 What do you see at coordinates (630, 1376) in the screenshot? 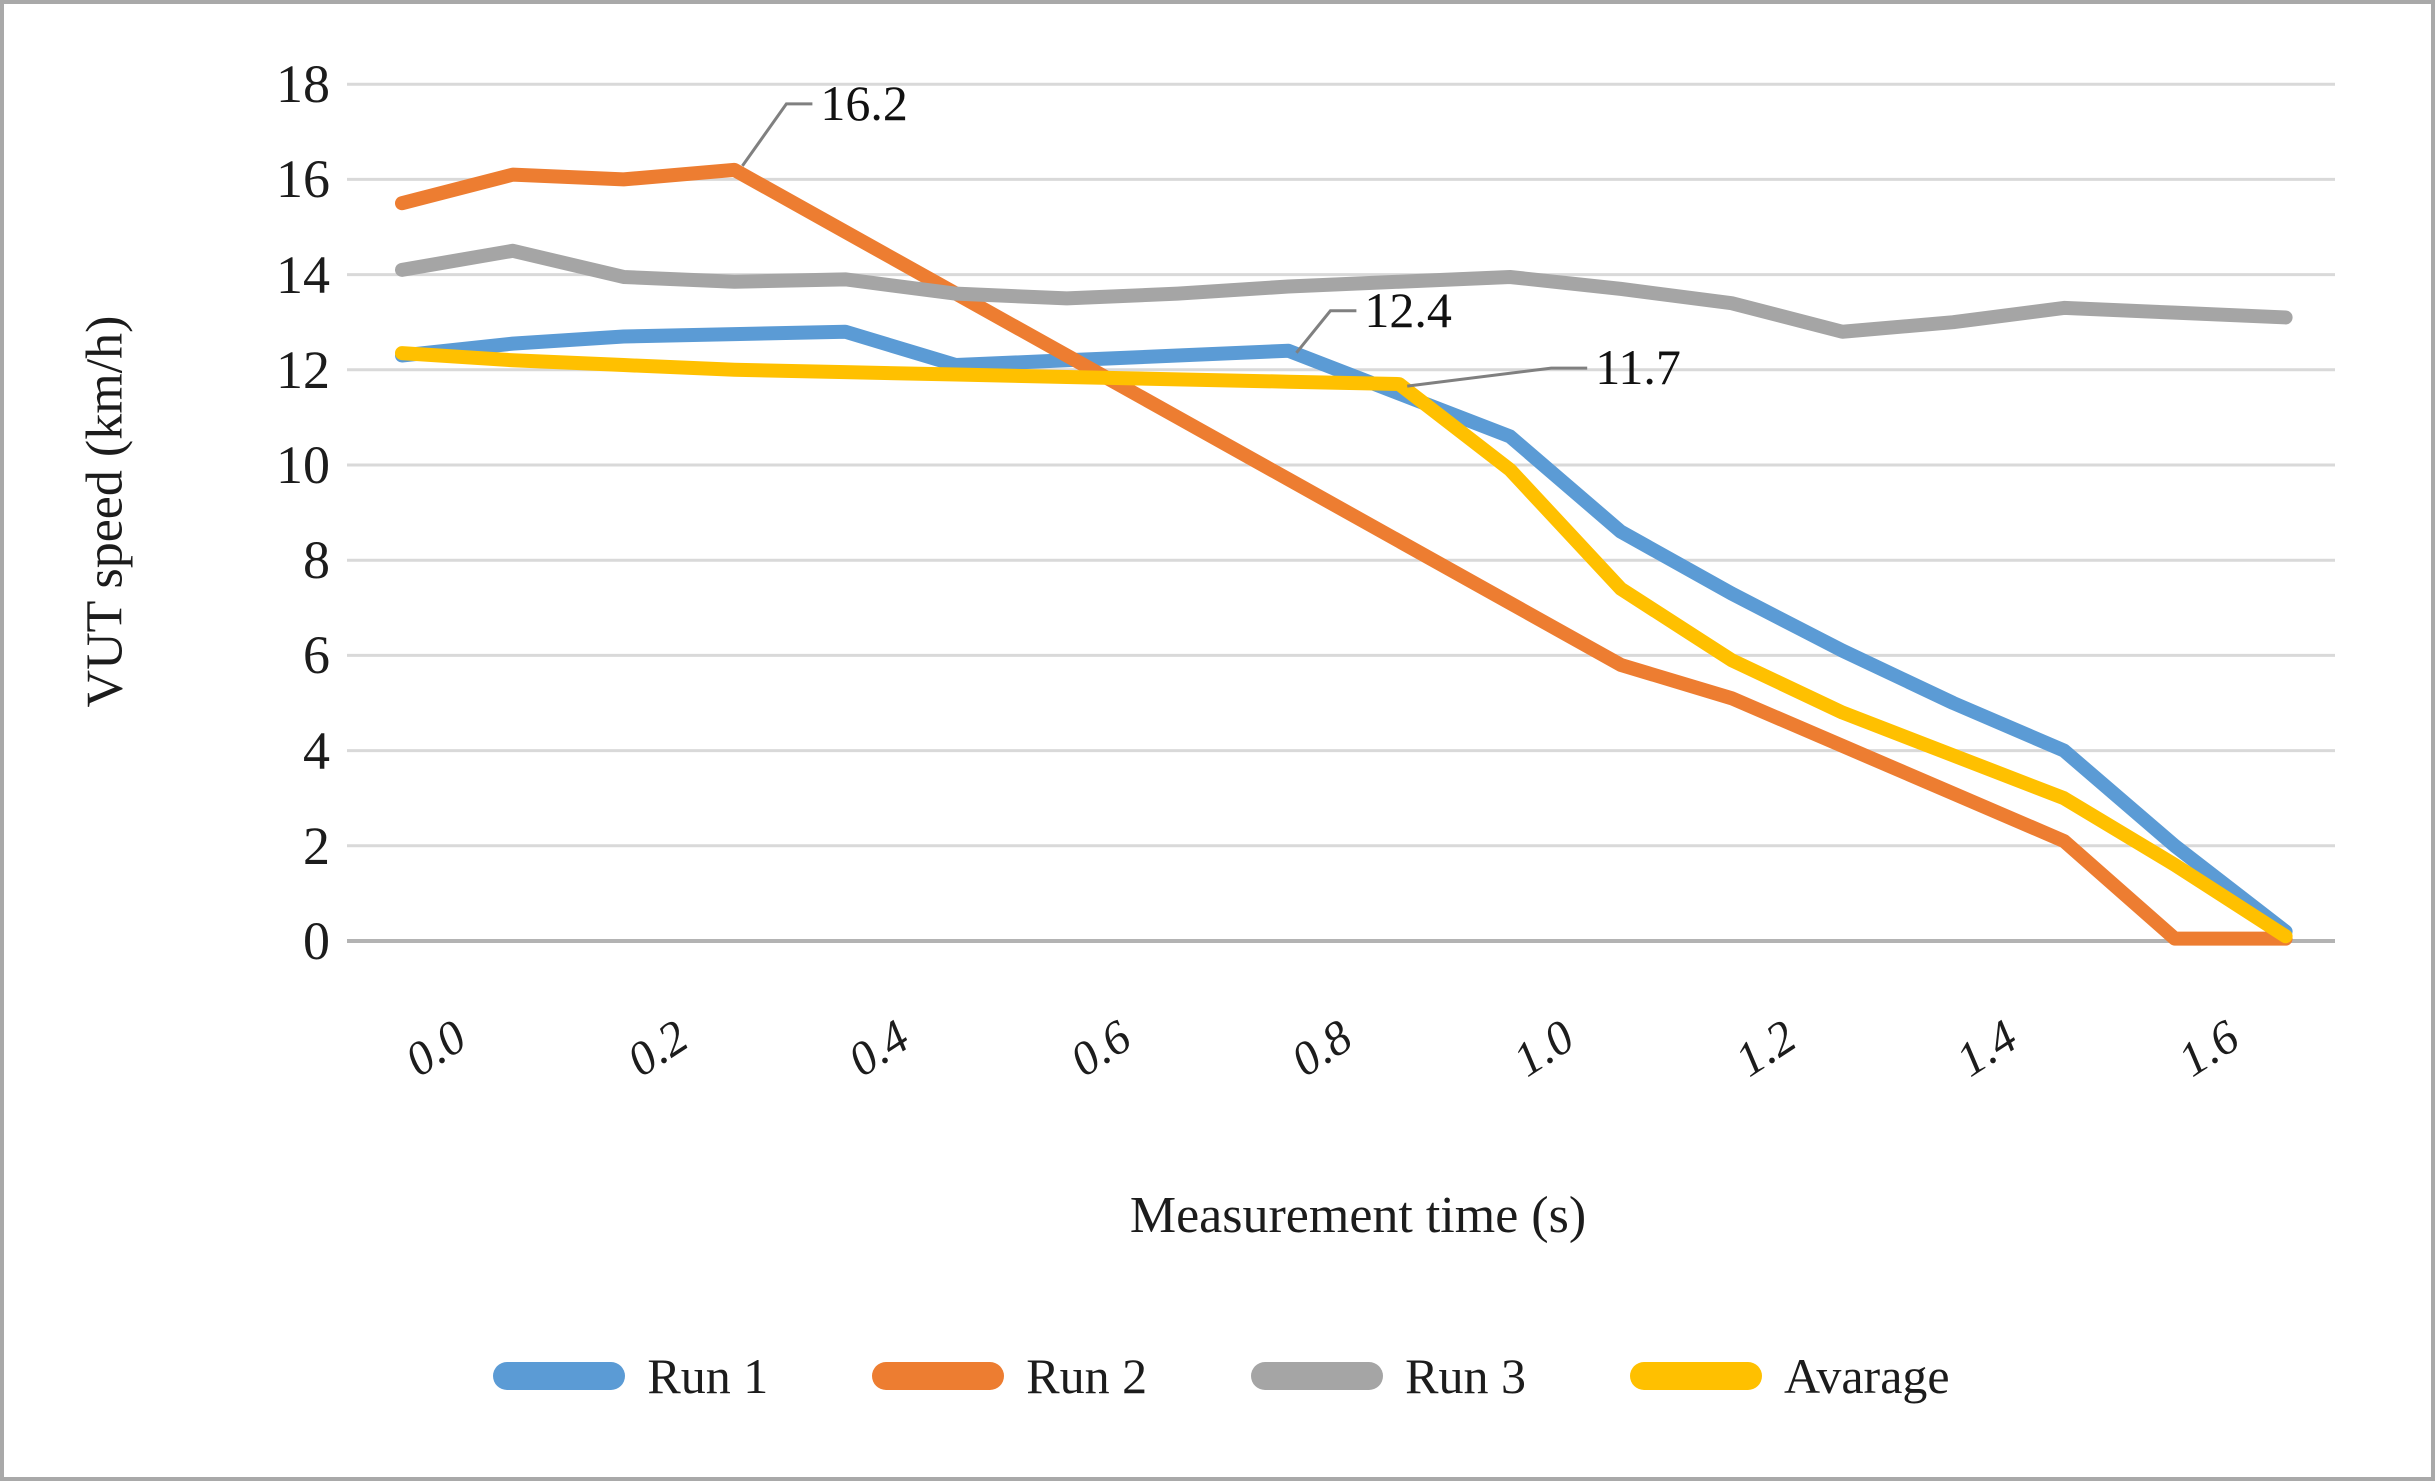
I see `legend-item-run-1: Run 1` at bounding box center [630, 1376].